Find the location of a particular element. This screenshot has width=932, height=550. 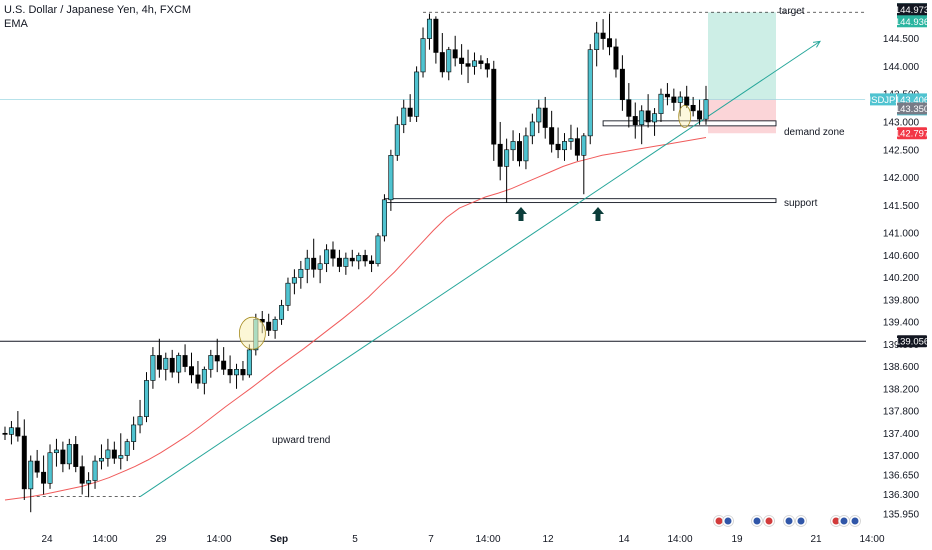

x-tick-label: 24 is located at coordinates (47, 539).